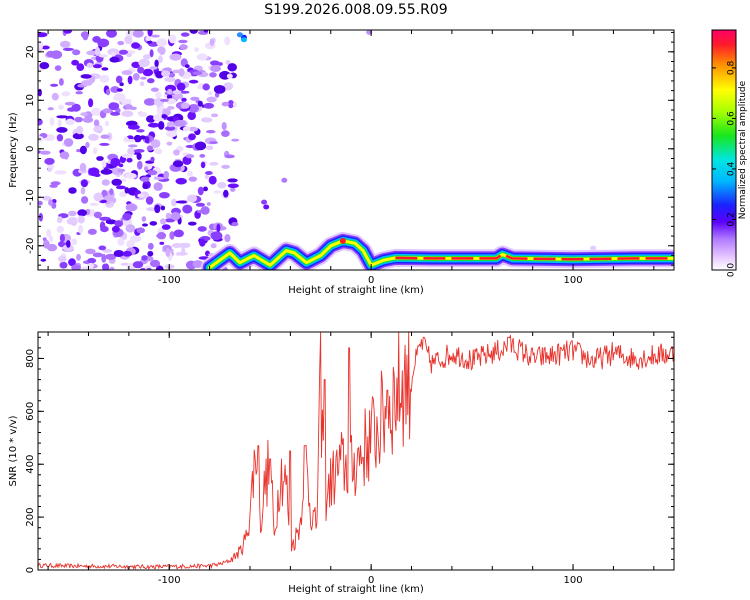 Image resolution: width=750 pixels, height=600 pixels. Describe the element at coordinates (355, 10) in the screenshot. I see `figure-title: S199.2026.008.09.55.R09` at that location.